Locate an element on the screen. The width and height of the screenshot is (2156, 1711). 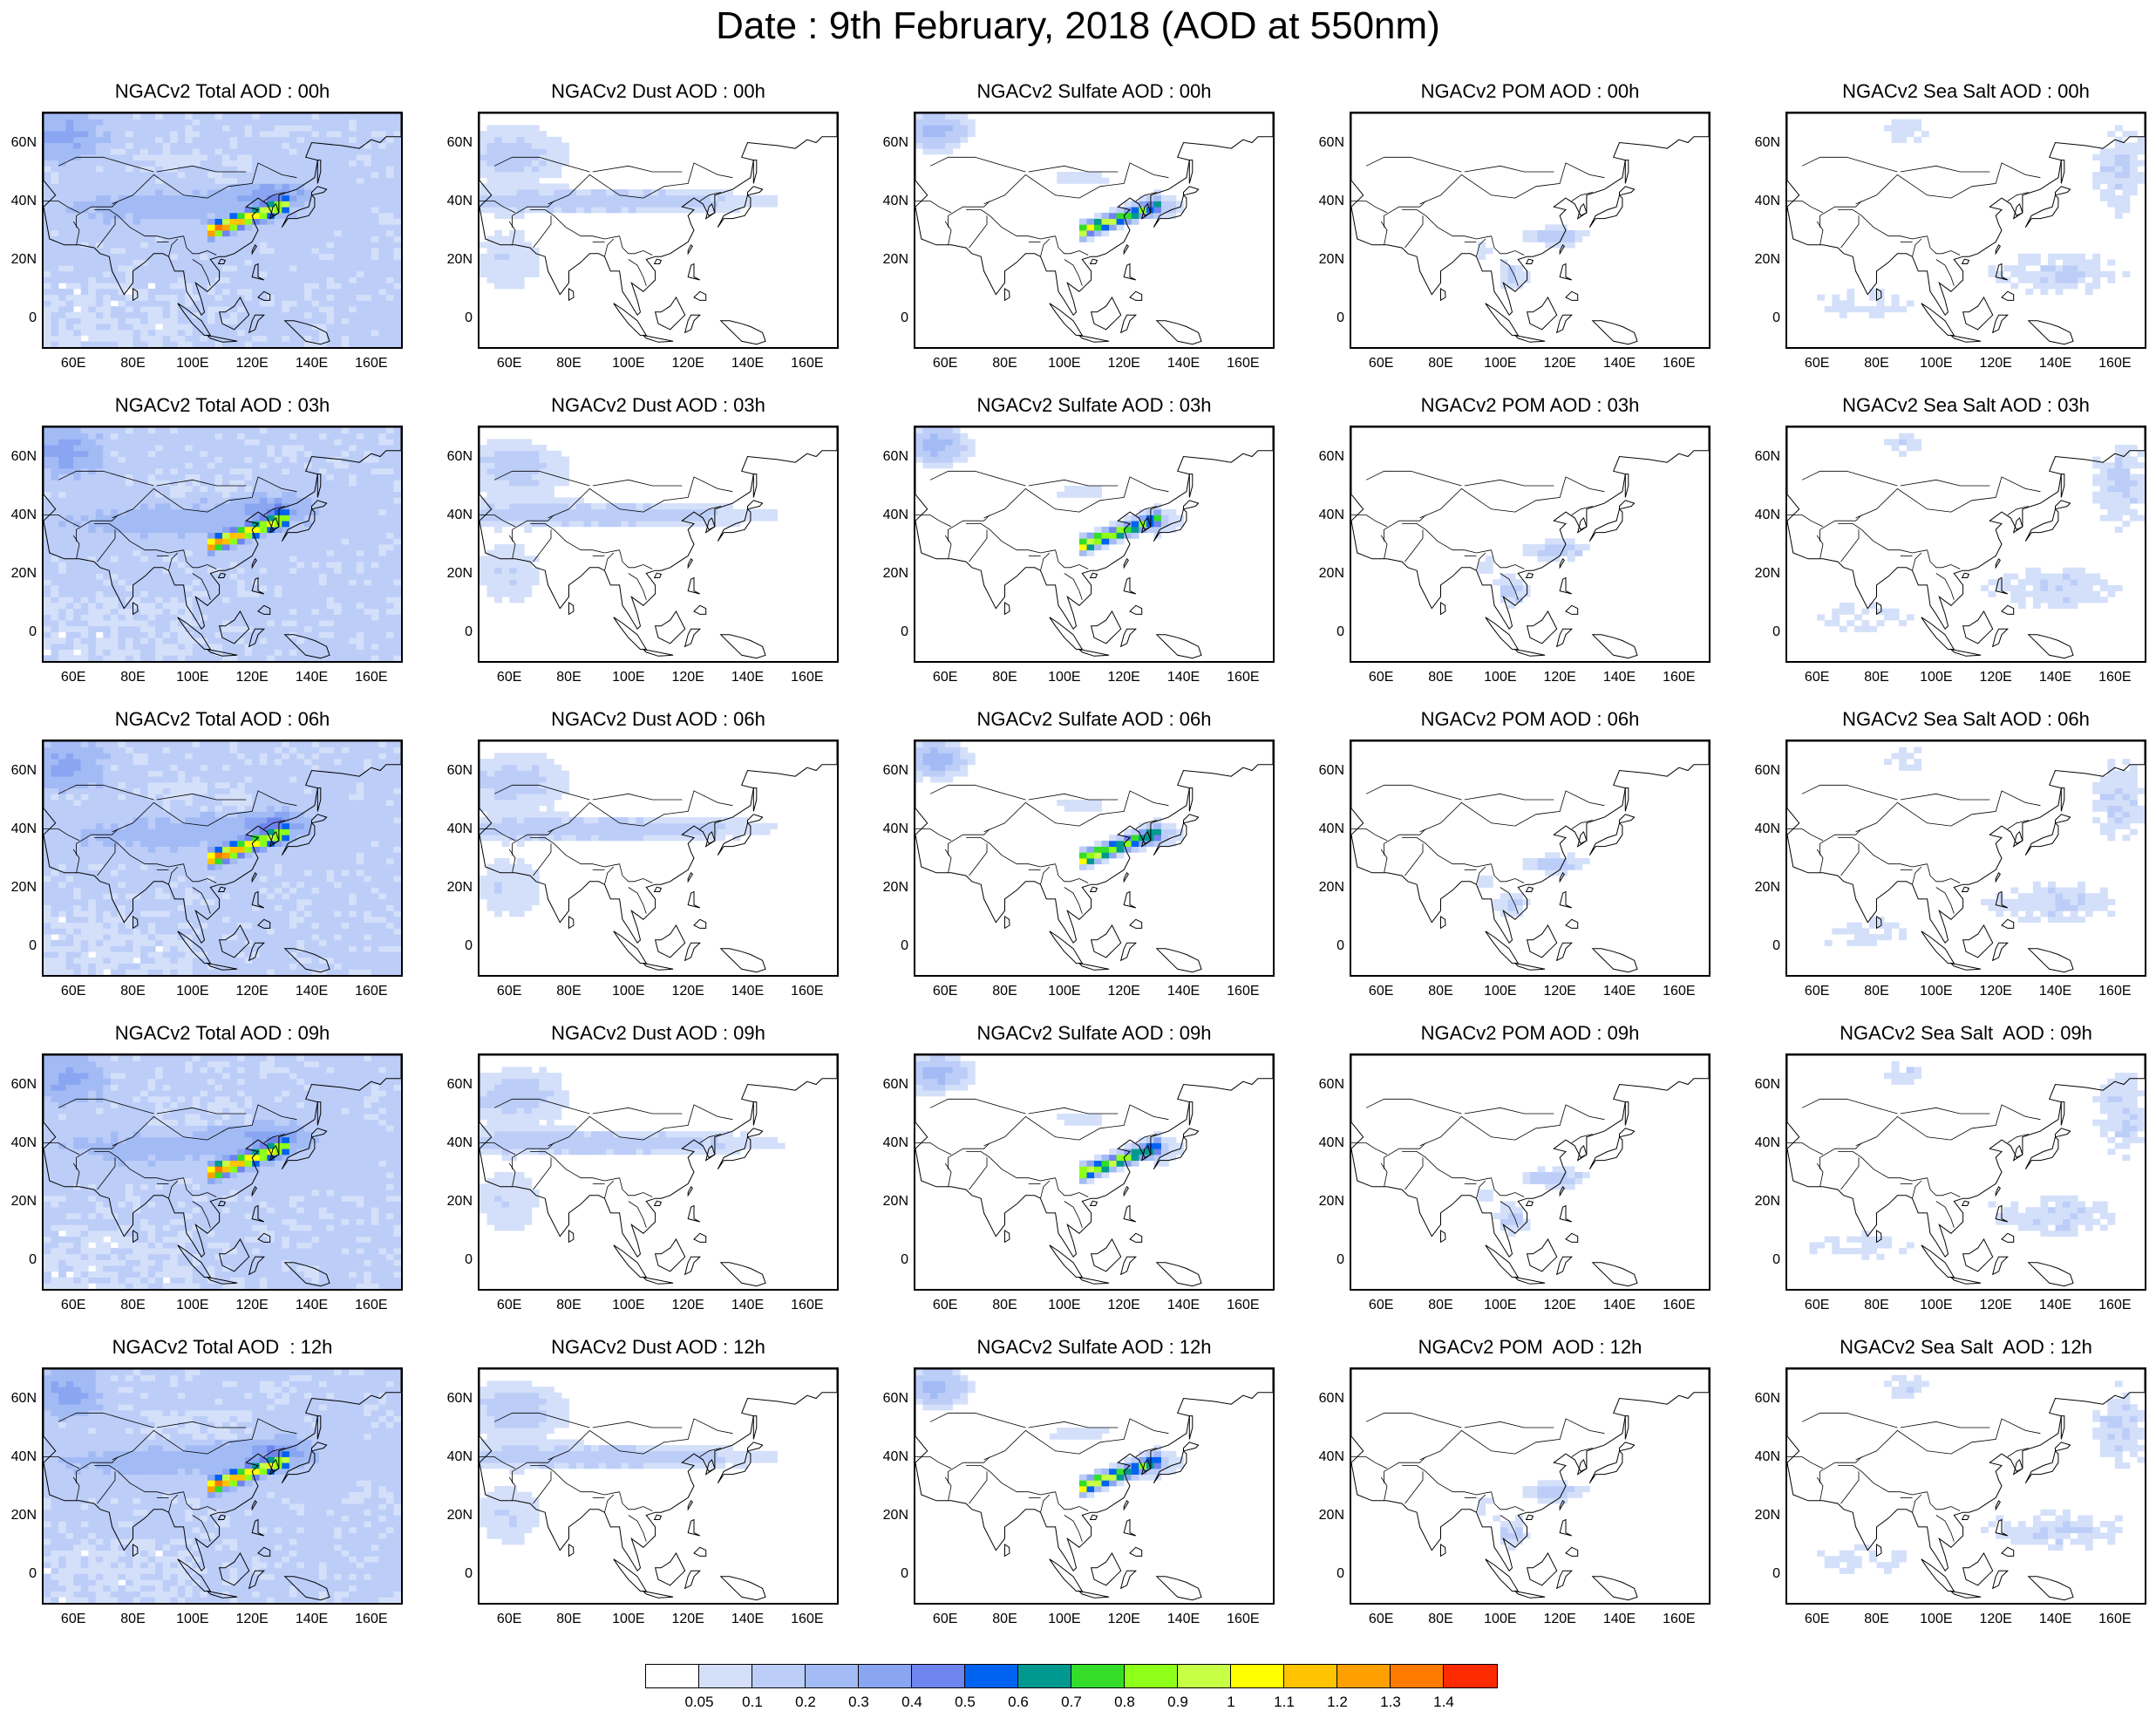
coastlines is located at coordinates (1530, 857).